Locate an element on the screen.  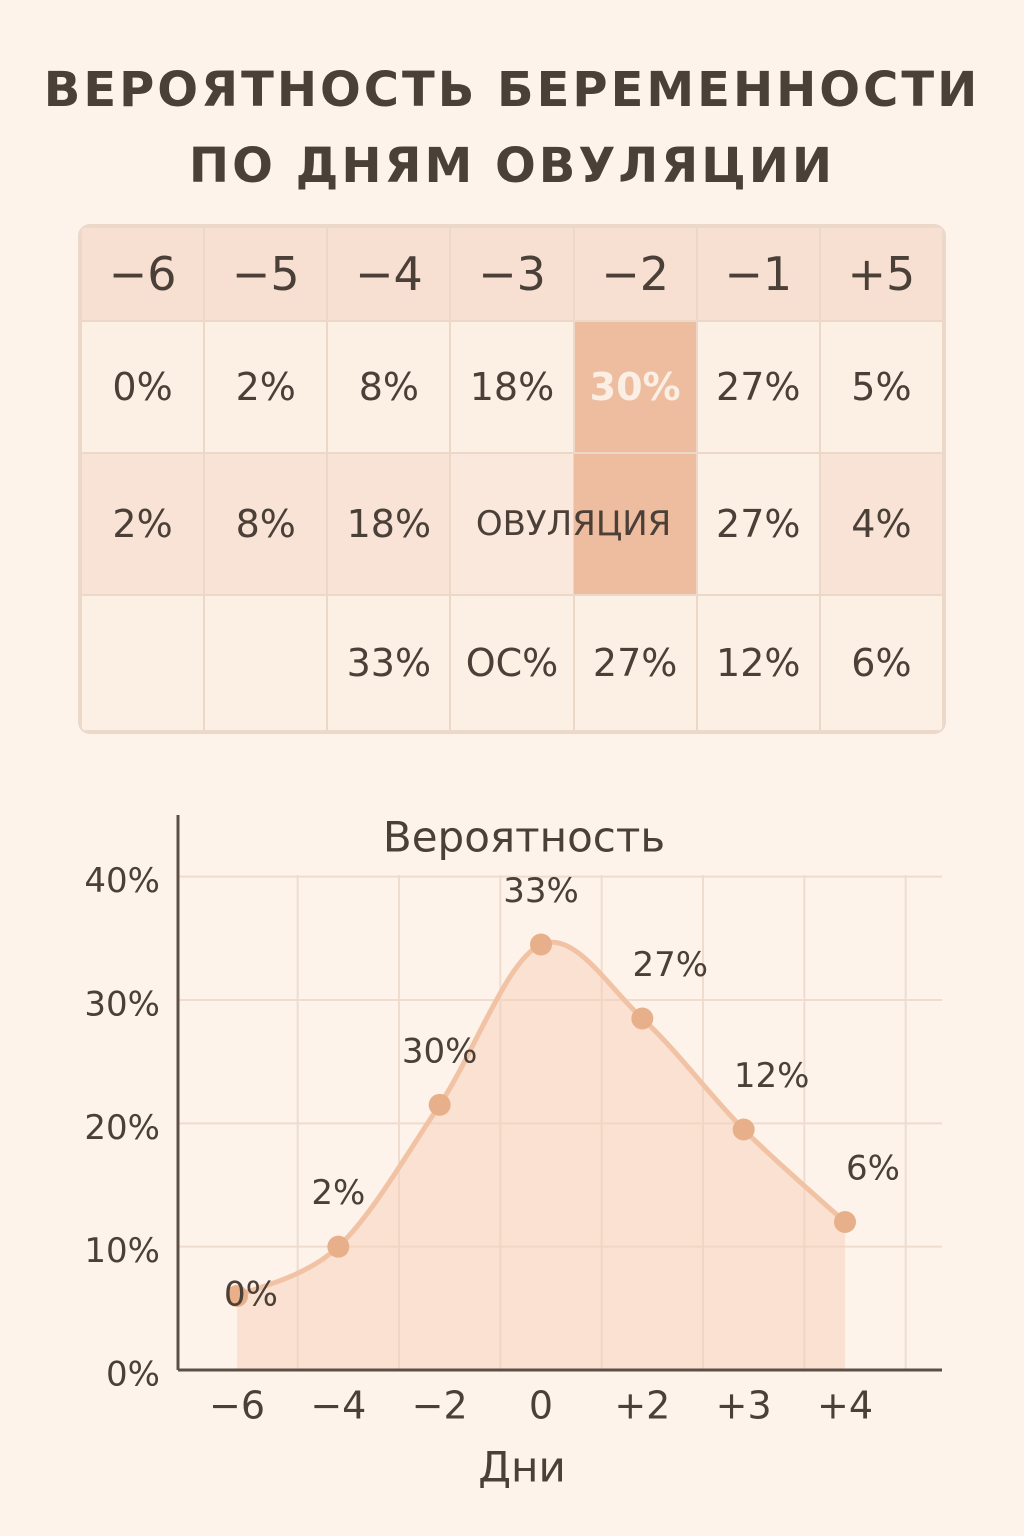
header-cell: −3 is located at coordinates (512, 274).